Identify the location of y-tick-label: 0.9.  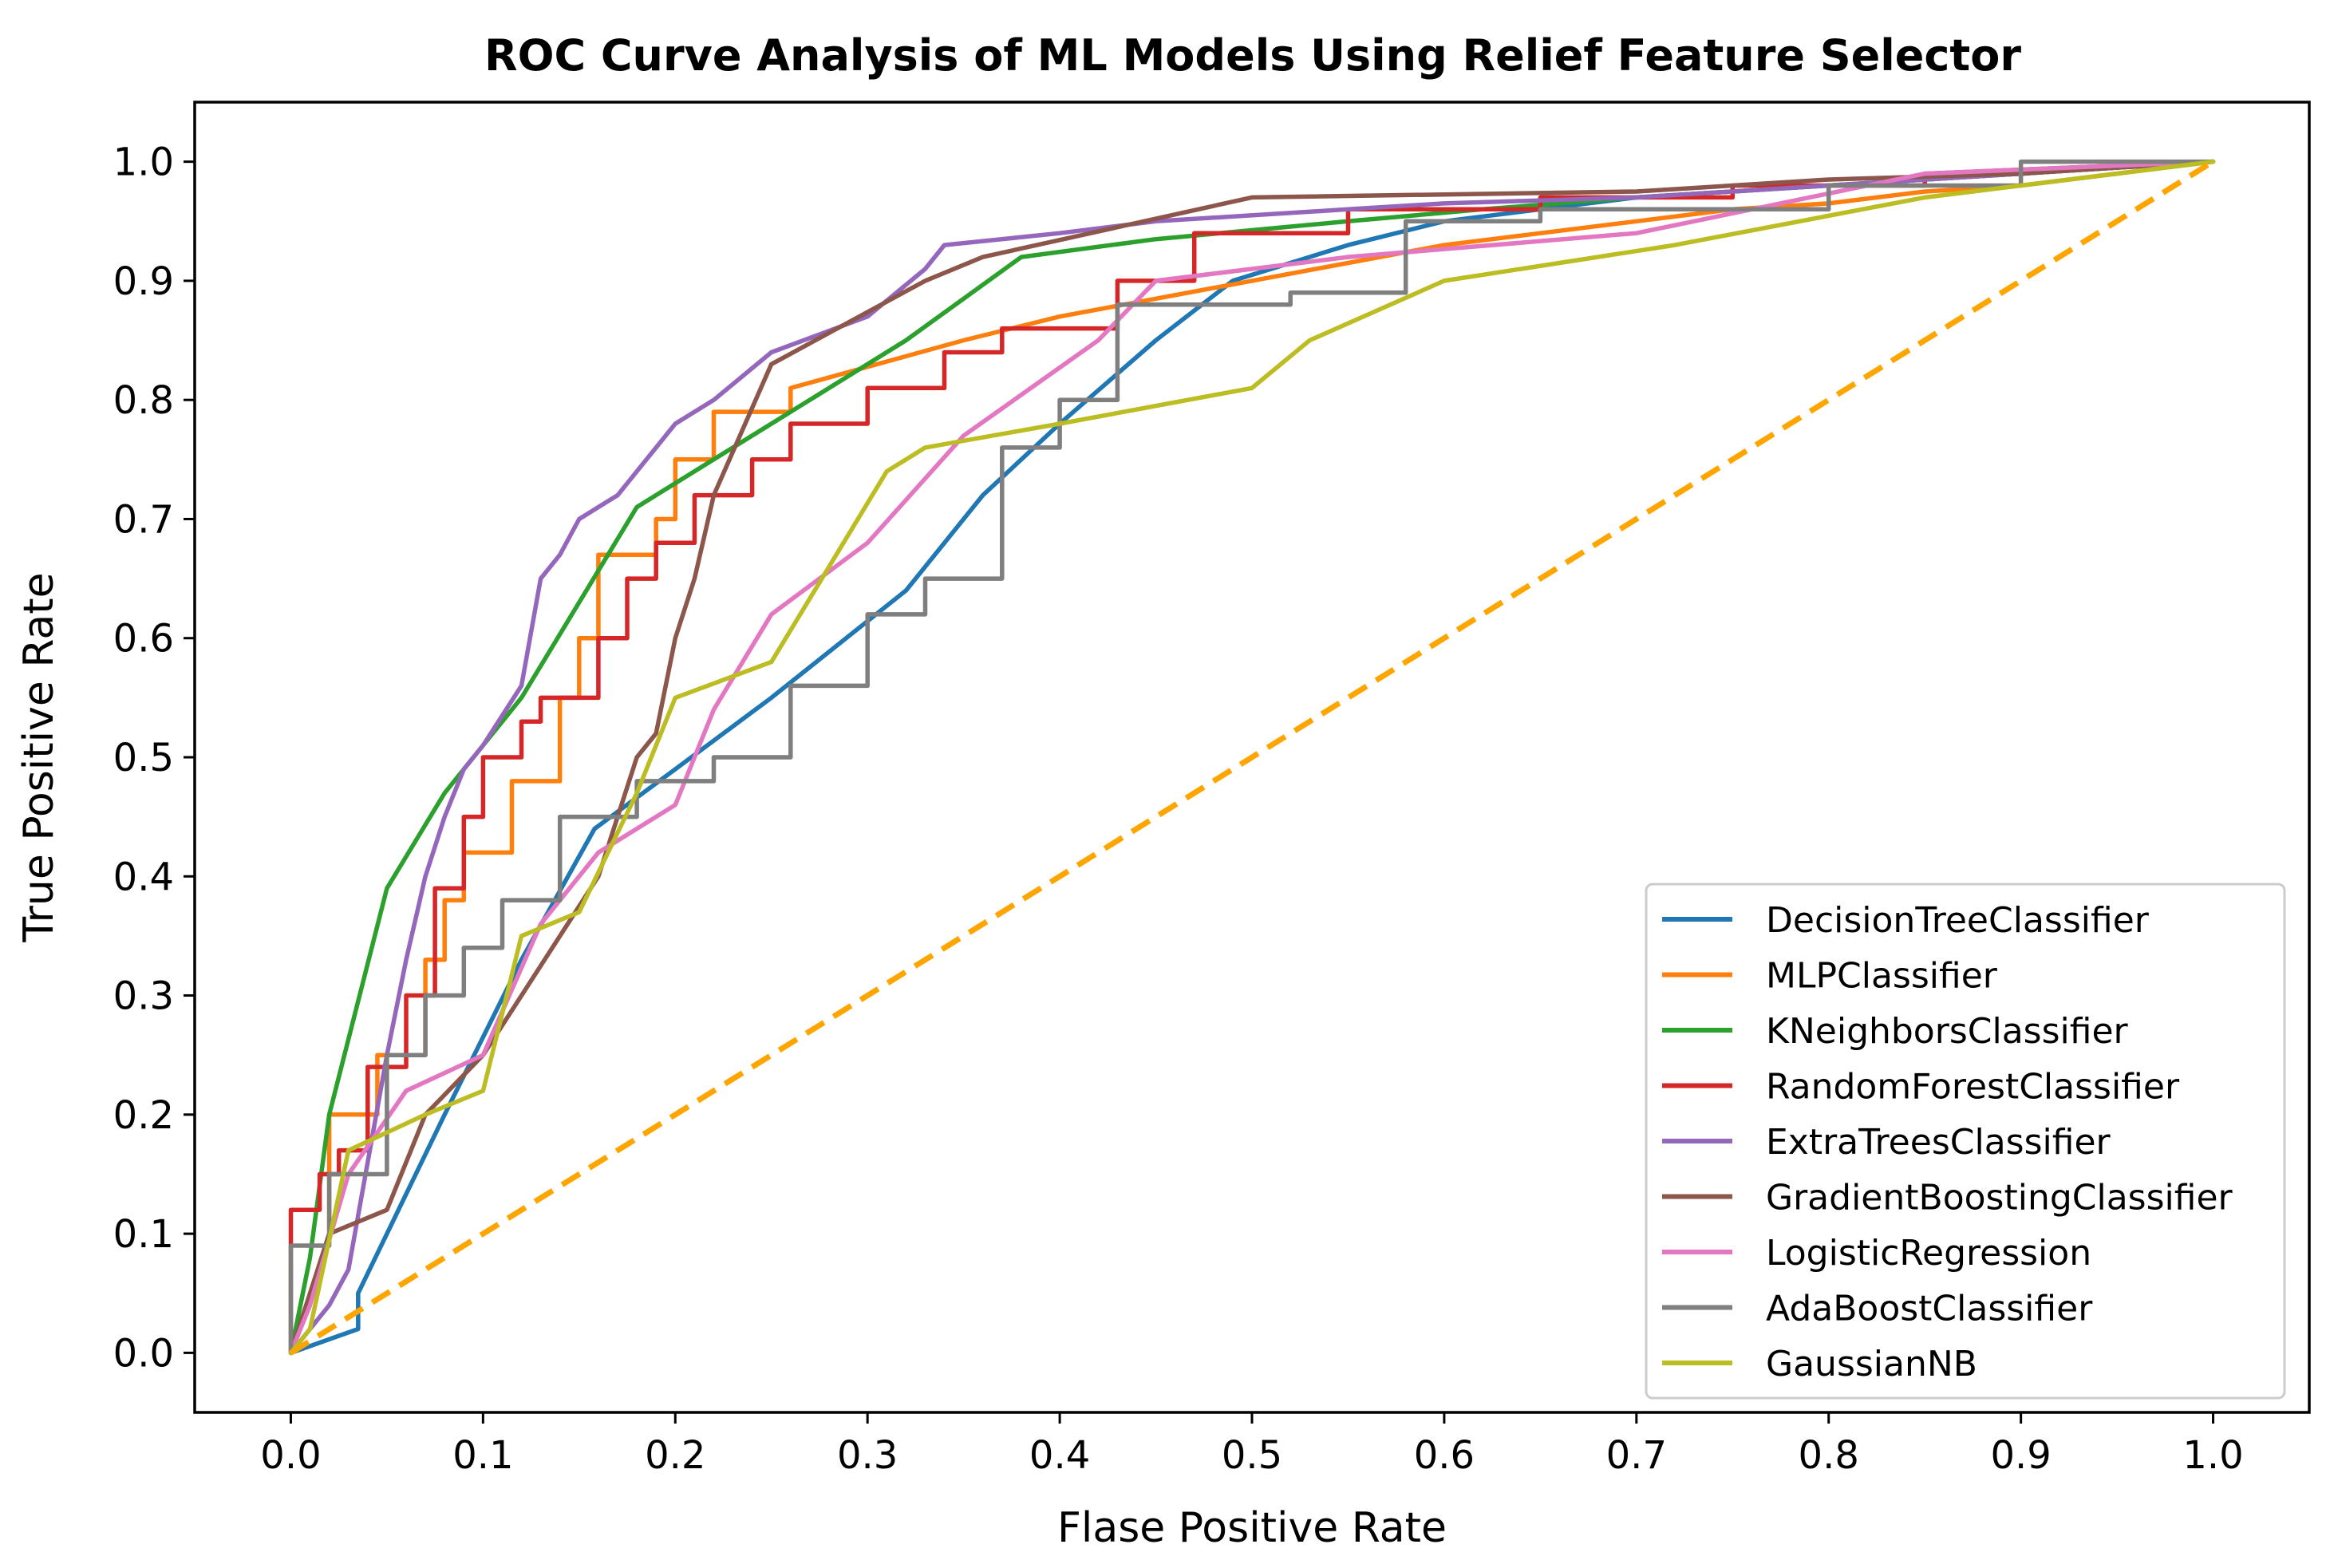
(143, 281).